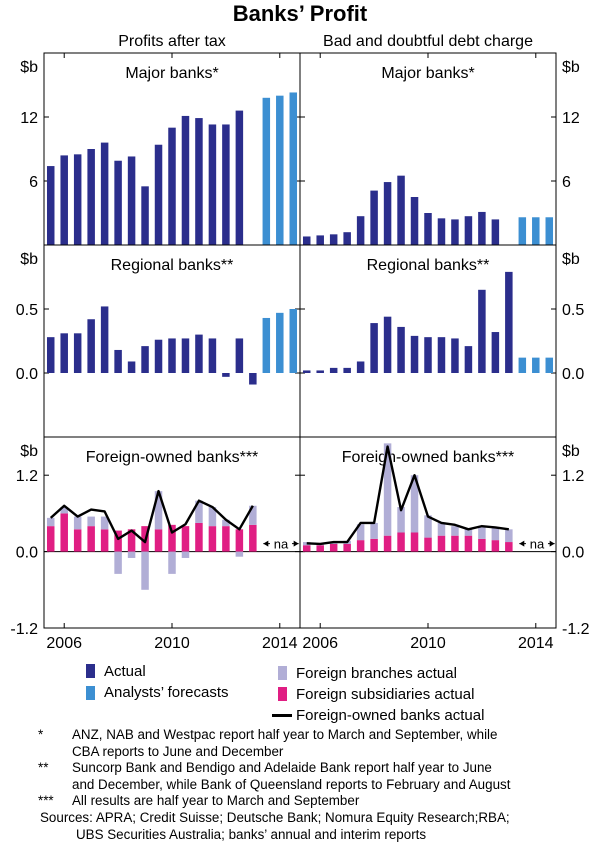 The image size is (600, 853). I want to click on legend-label-subsidiaries: Foreign subsidiaries actual, so click(385, 694).